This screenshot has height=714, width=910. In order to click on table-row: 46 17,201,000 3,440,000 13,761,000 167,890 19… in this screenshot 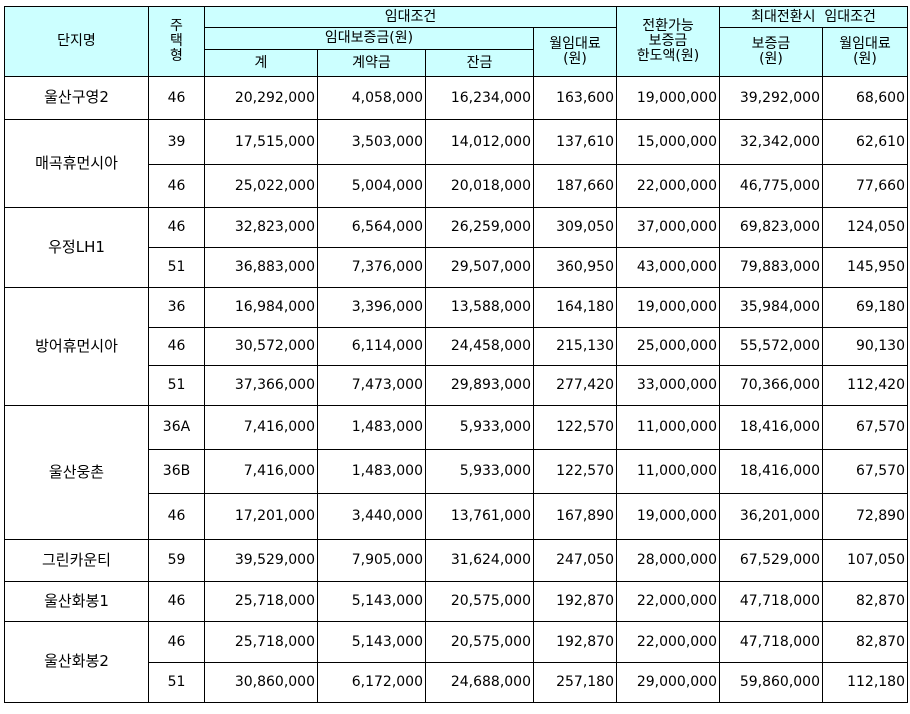, I will do `click(456, 516)`.